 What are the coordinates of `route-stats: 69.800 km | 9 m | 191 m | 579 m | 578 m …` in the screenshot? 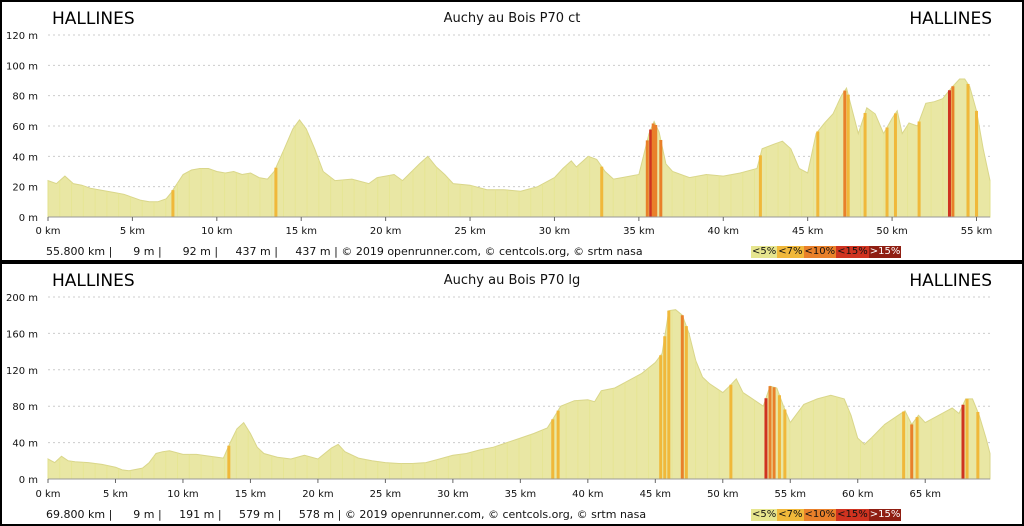 It's located at (346, 514).